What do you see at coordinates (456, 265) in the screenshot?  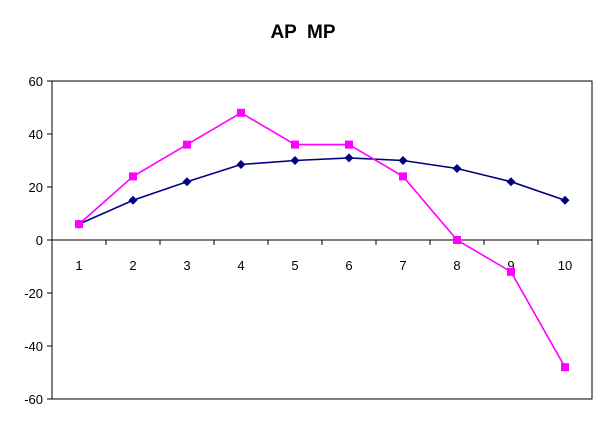 I see `x-tick-label: 8` at bounding box center [456, 265].